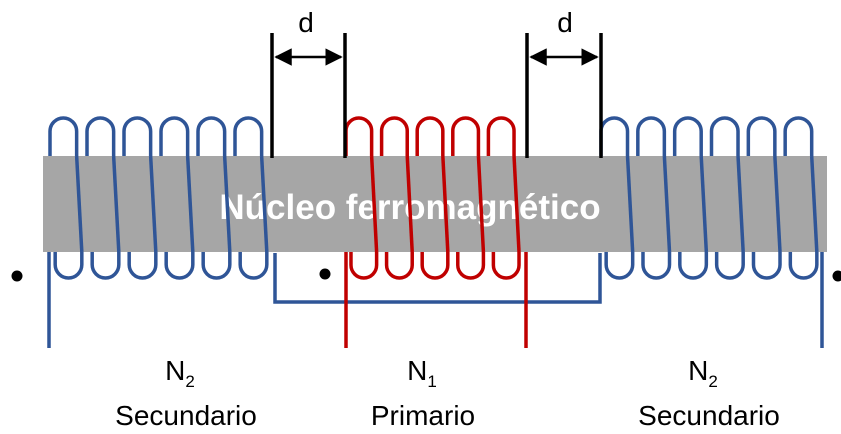  Describe the element at coordinates (431, 381) in the screenshot. I see `coil-subscript: 1` at that location.